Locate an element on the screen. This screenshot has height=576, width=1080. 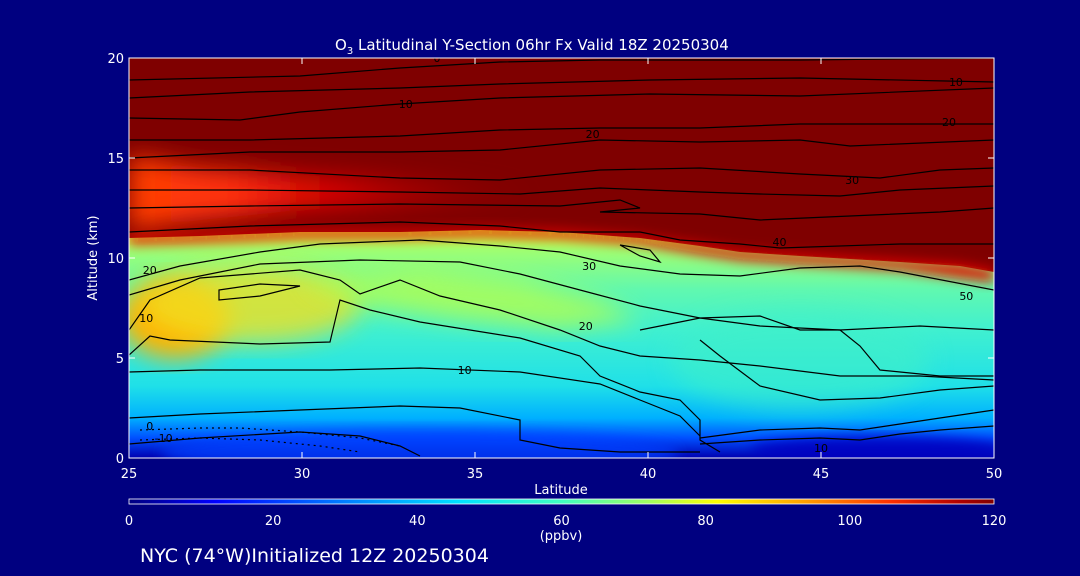
footer-location-init: NYC (74°W)Initialized 12Z 20250304 is located at coordinates (314, 556).